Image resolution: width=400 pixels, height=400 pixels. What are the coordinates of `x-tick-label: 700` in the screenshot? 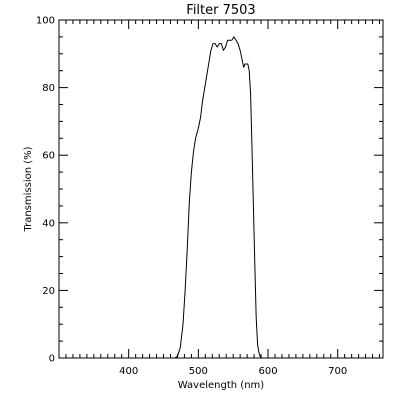 It's located at (337, 371).